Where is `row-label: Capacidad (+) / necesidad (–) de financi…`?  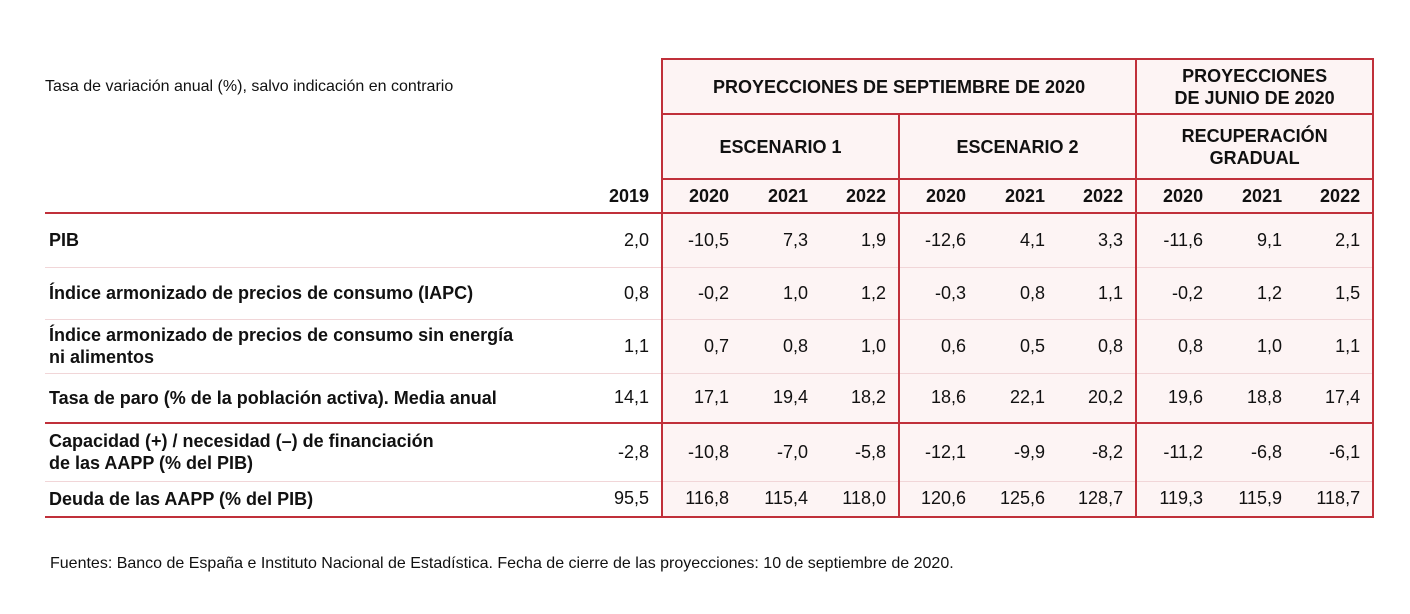 row-label: Capacidad (+) / necesidad (–) de financi… is located at coordinates (317, 452).